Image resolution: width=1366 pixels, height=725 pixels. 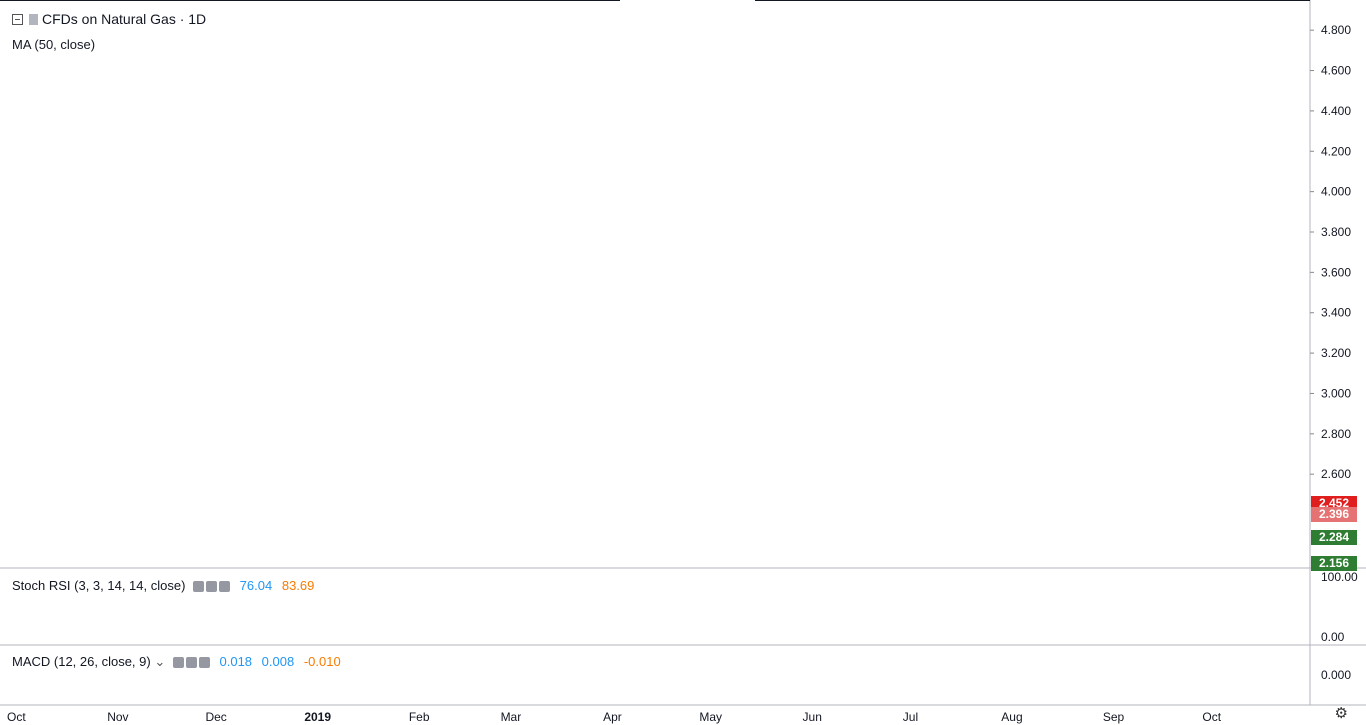 I want to click on symbol-legend: CFDs on Natural Gas · 1D, so click(x=109, y=19).